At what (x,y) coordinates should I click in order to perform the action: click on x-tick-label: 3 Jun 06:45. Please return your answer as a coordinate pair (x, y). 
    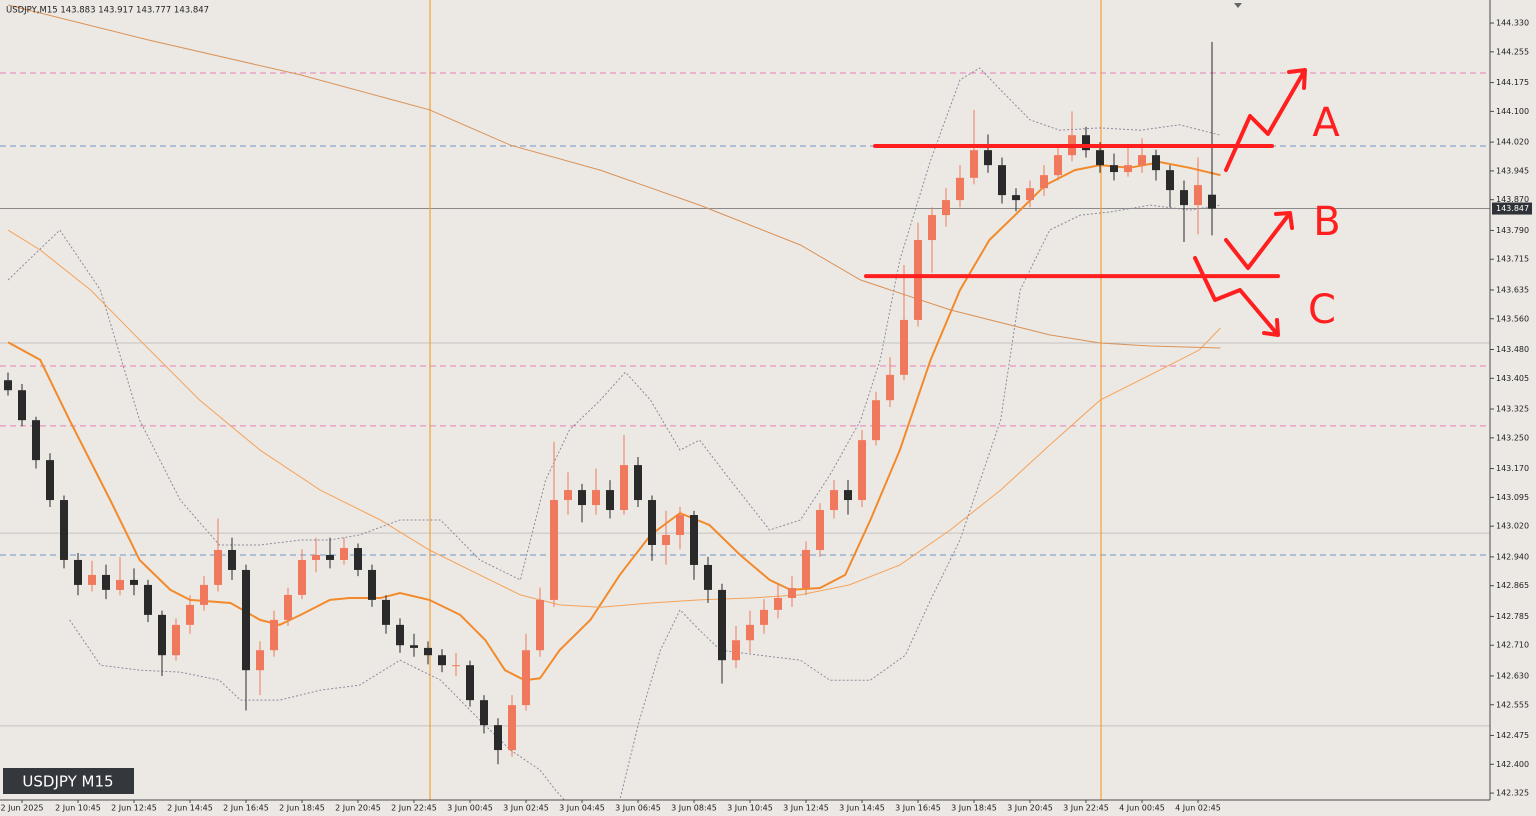
    Looking at the image, I should click on (638, 808).